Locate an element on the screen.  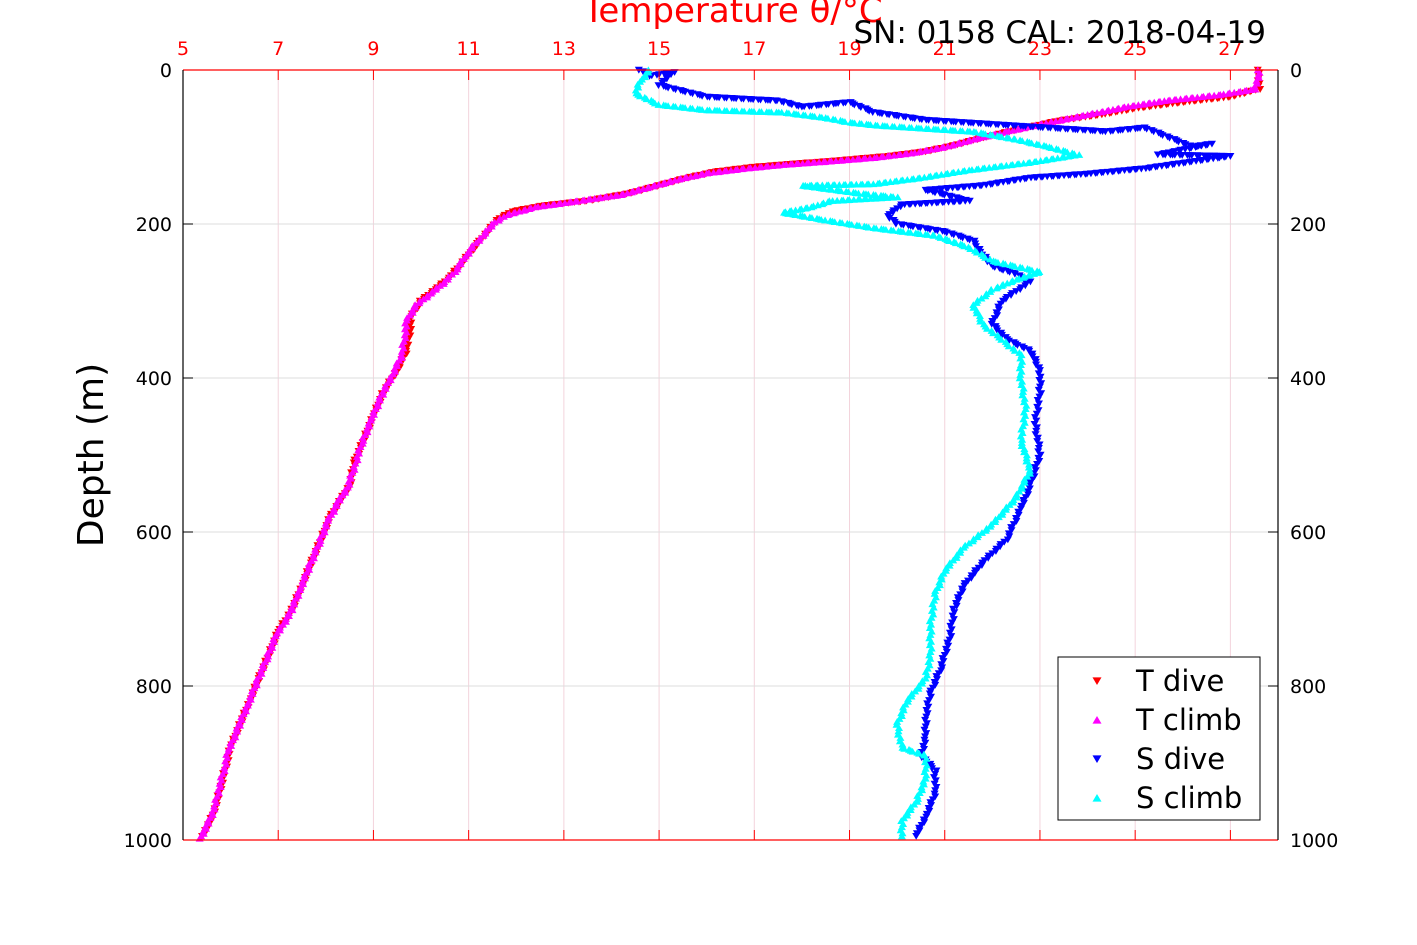
x-tick-label: 21 is located at coordinates (945, 49).